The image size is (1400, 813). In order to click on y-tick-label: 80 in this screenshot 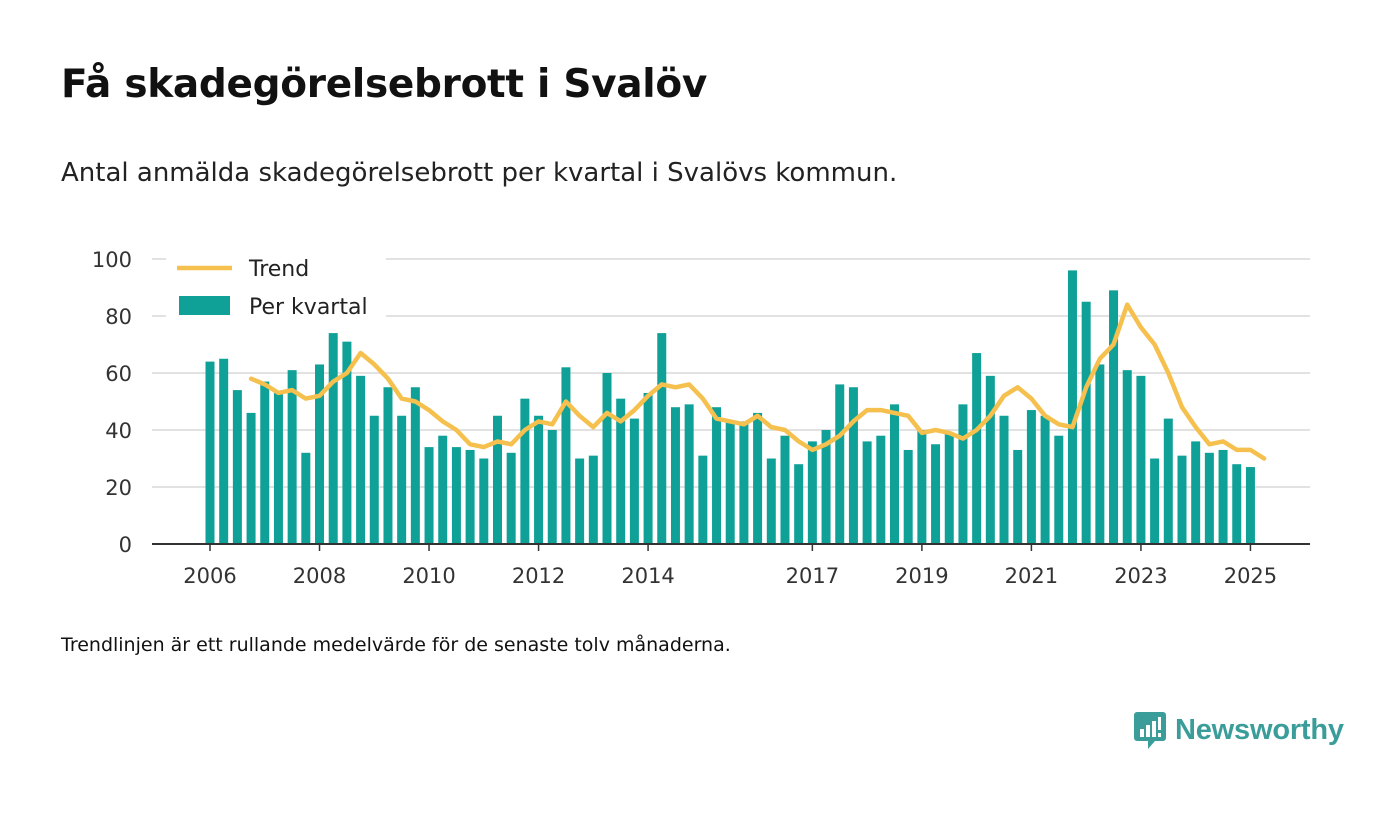, I will do `click(118, 317)`.